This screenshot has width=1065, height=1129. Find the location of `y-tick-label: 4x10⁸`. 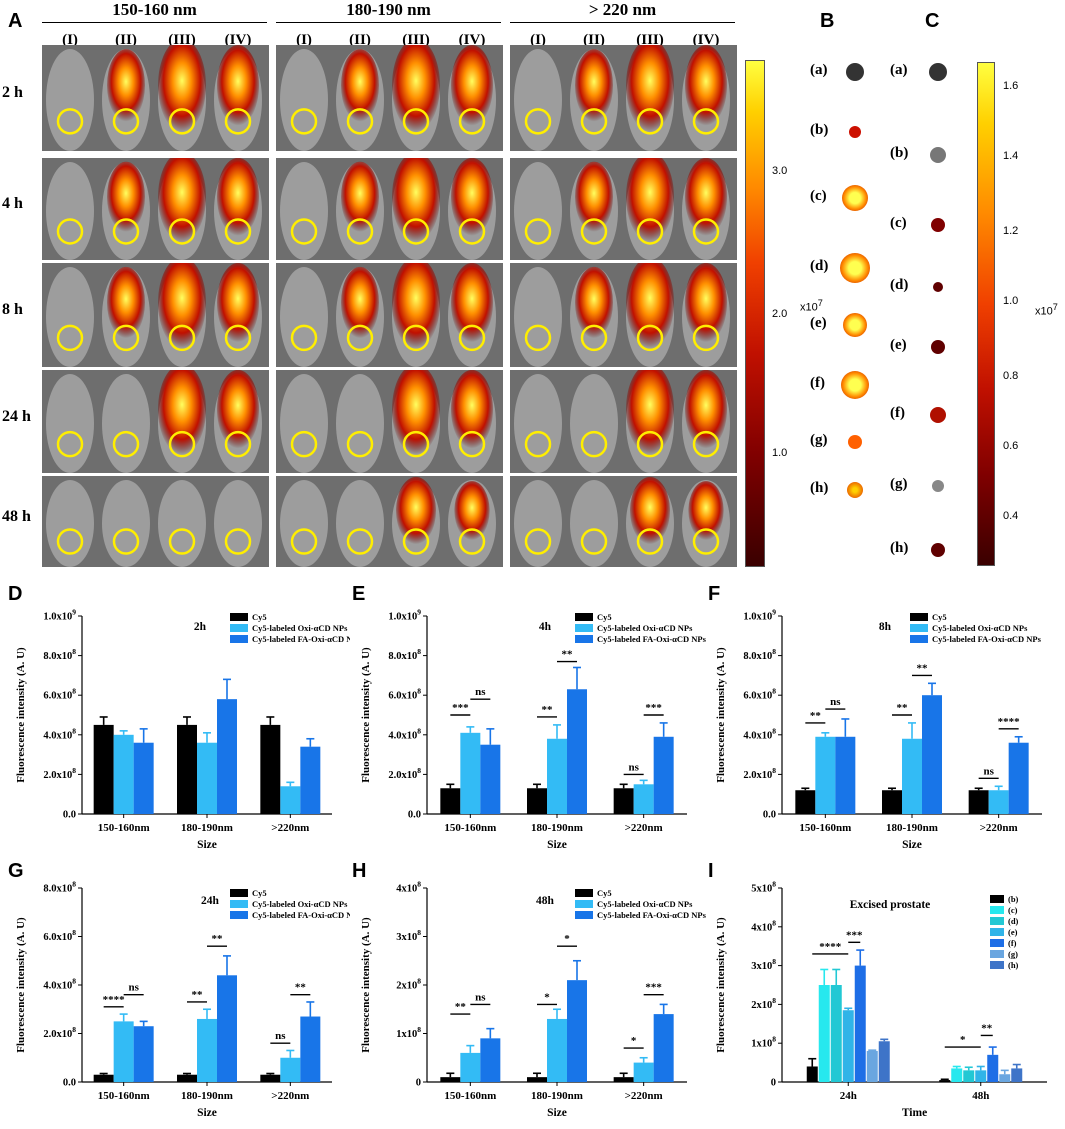

y-tick-label: 4x10⁸ is located at coordinates (408, 887).